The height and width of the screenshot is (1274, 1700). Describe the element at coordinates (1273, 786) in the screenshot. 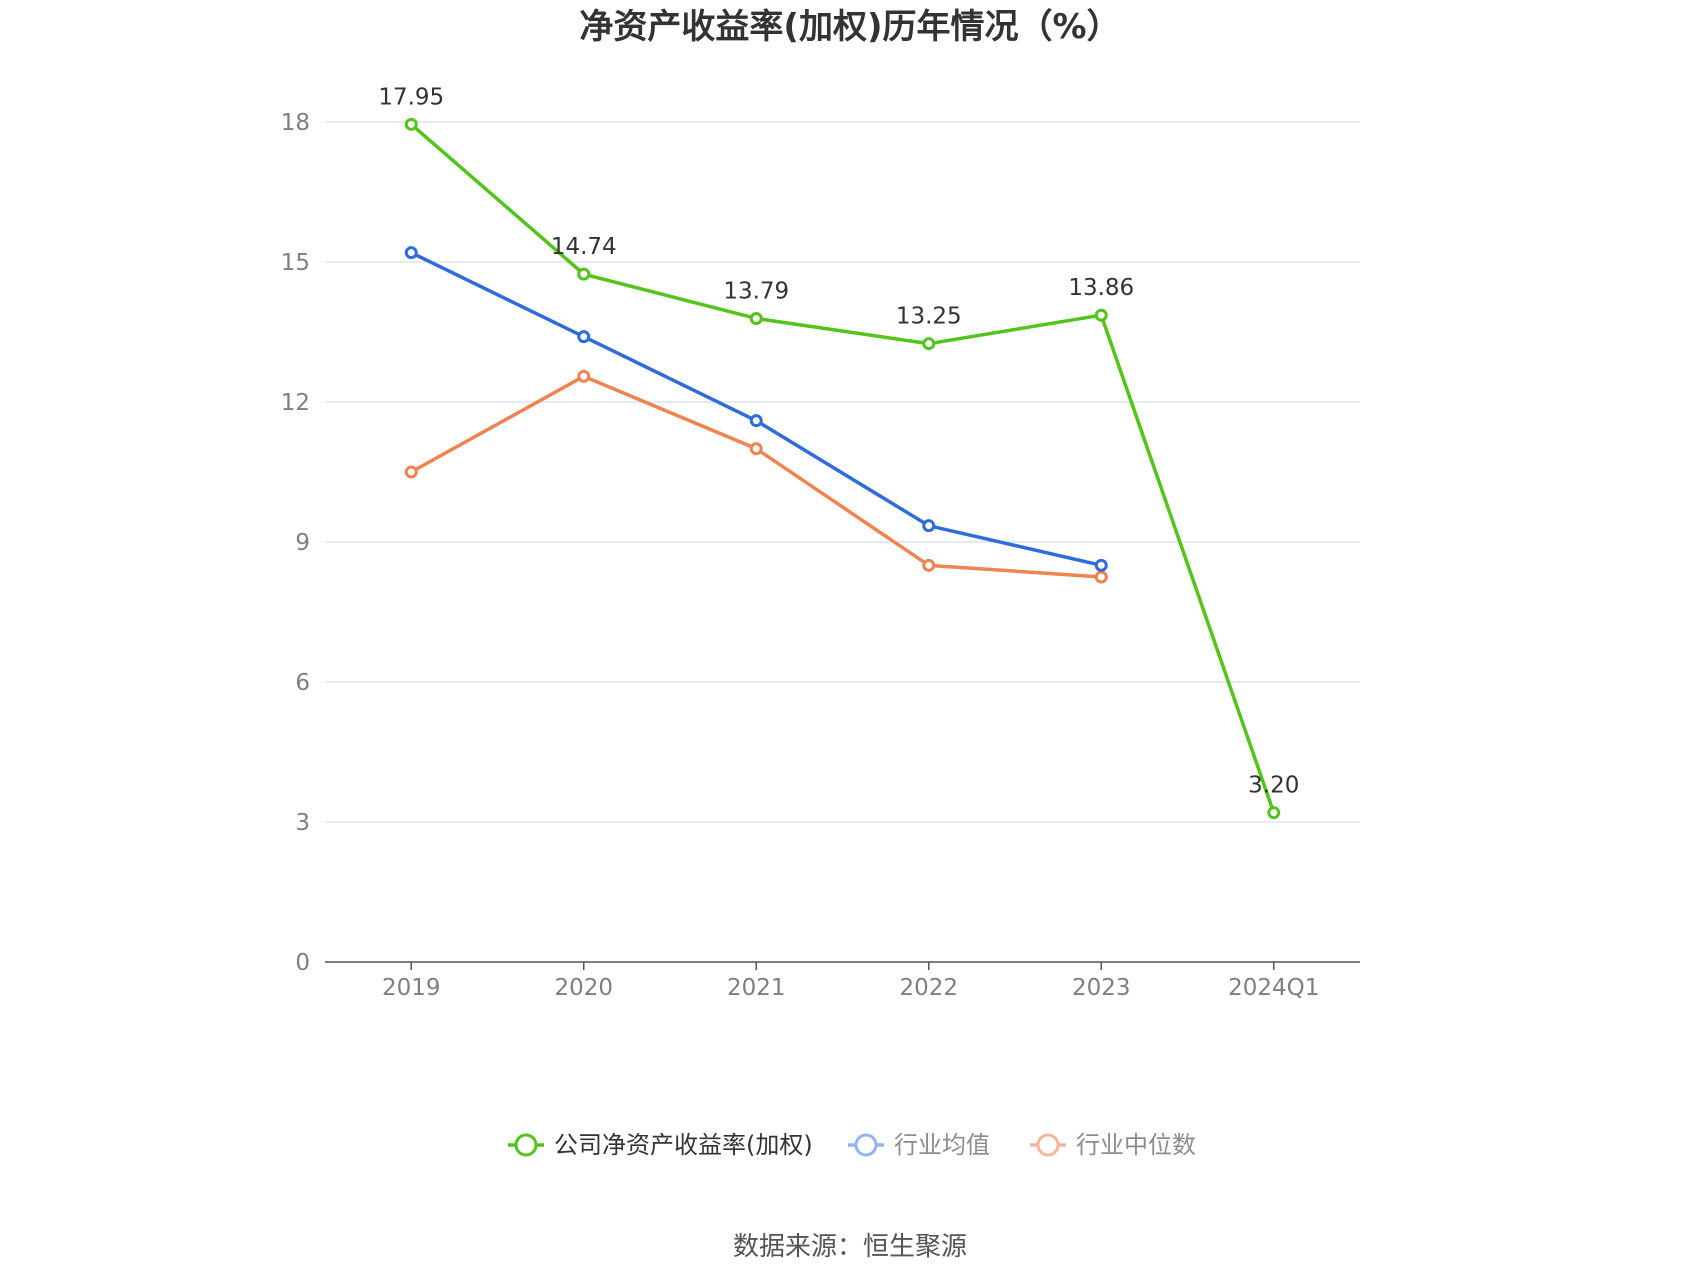

I see `data-label: 3.20` at that location.